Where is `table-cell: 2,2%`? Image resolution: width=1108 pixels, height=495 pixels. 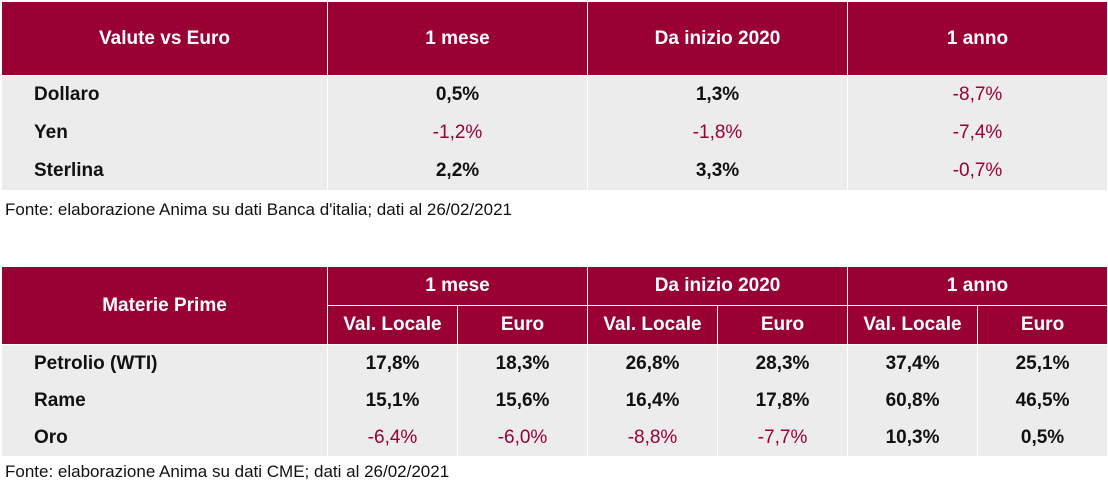 table-cell: 2,2% is located at coordinates (457, 171).